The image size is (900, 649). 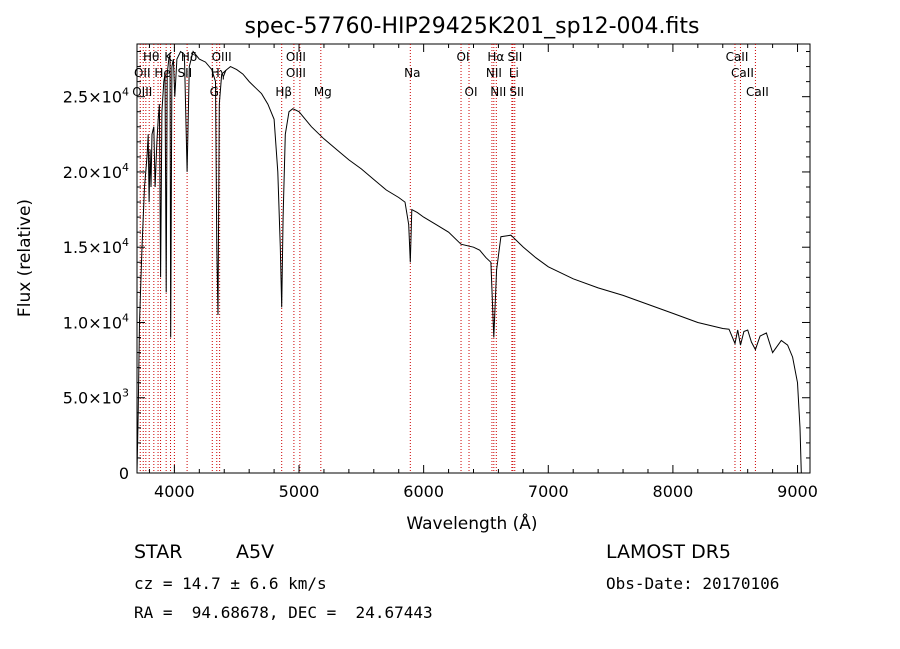 What do you see at coordinates (498, 92) in the screenshot?
I see `marker-label-23: NII` at bounding box center [498, 92].